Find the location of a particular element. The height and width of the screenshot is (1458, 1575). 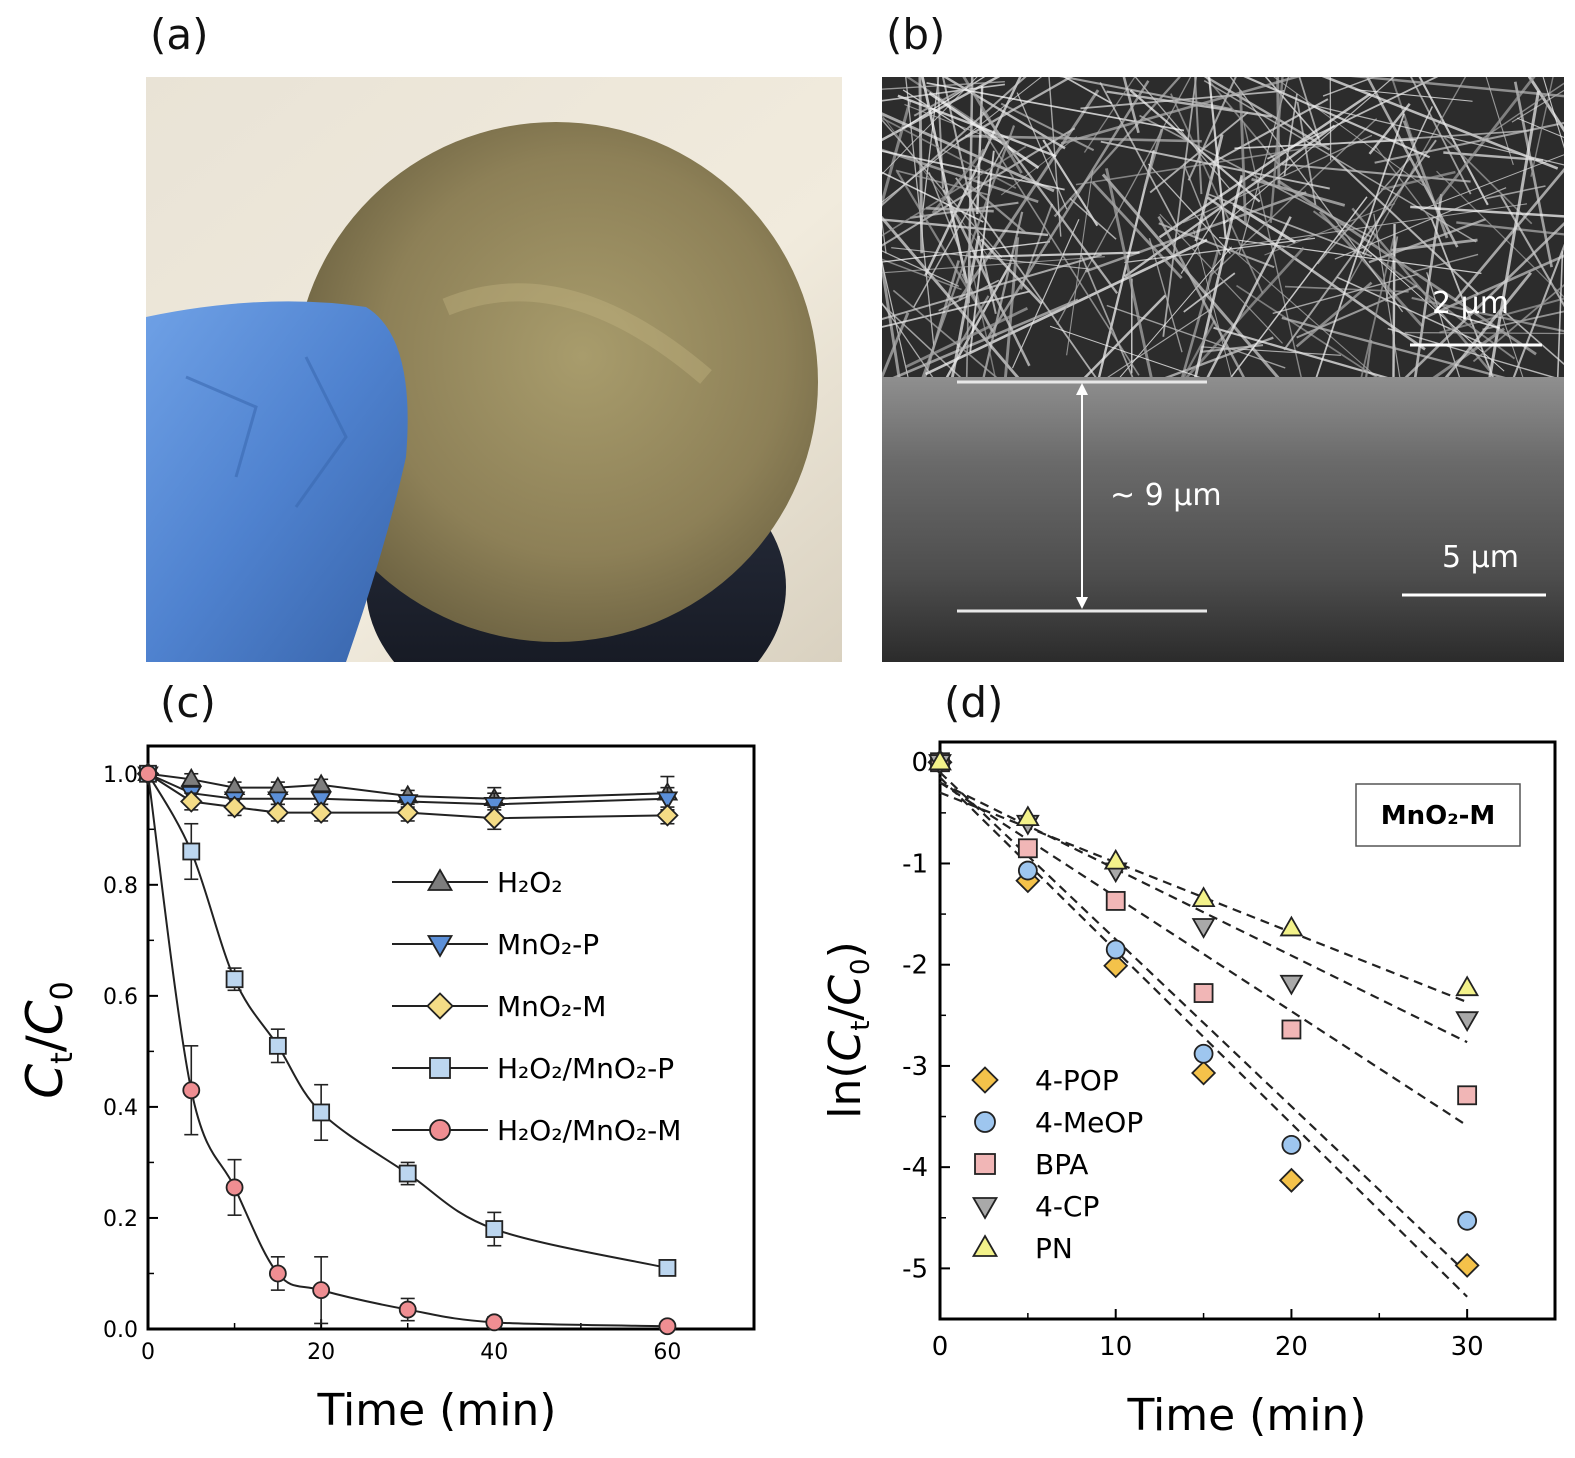

arrow-head-down is located at coordinates (1082, 603).